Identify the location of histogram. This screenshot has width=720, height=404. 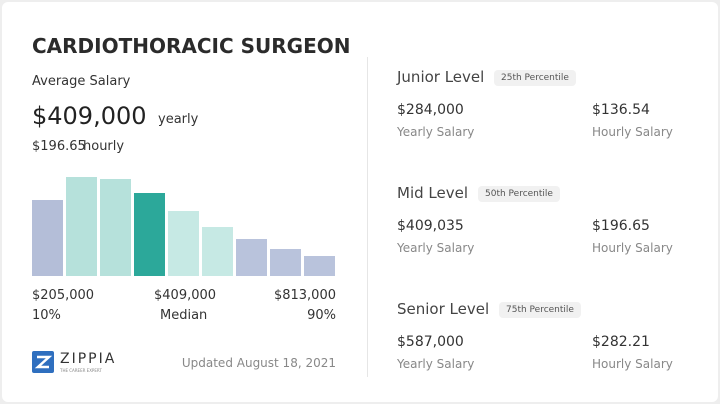
(183, 226).